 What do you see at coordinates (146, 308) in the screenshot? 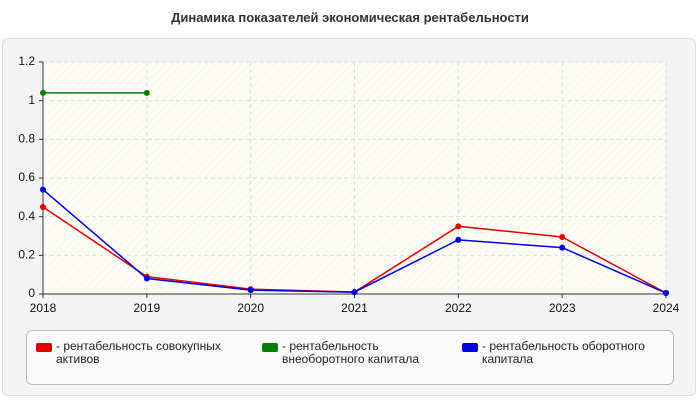
I see `x-tick-label: 2019` at bounding box center [146, 308].